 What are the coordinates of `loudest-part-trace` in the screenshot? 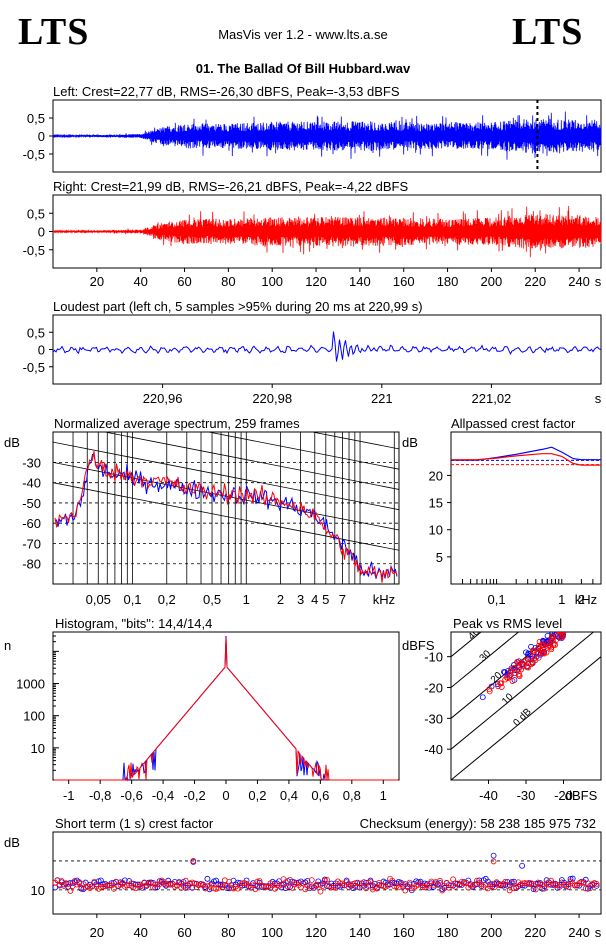 It's located at (326, 346).